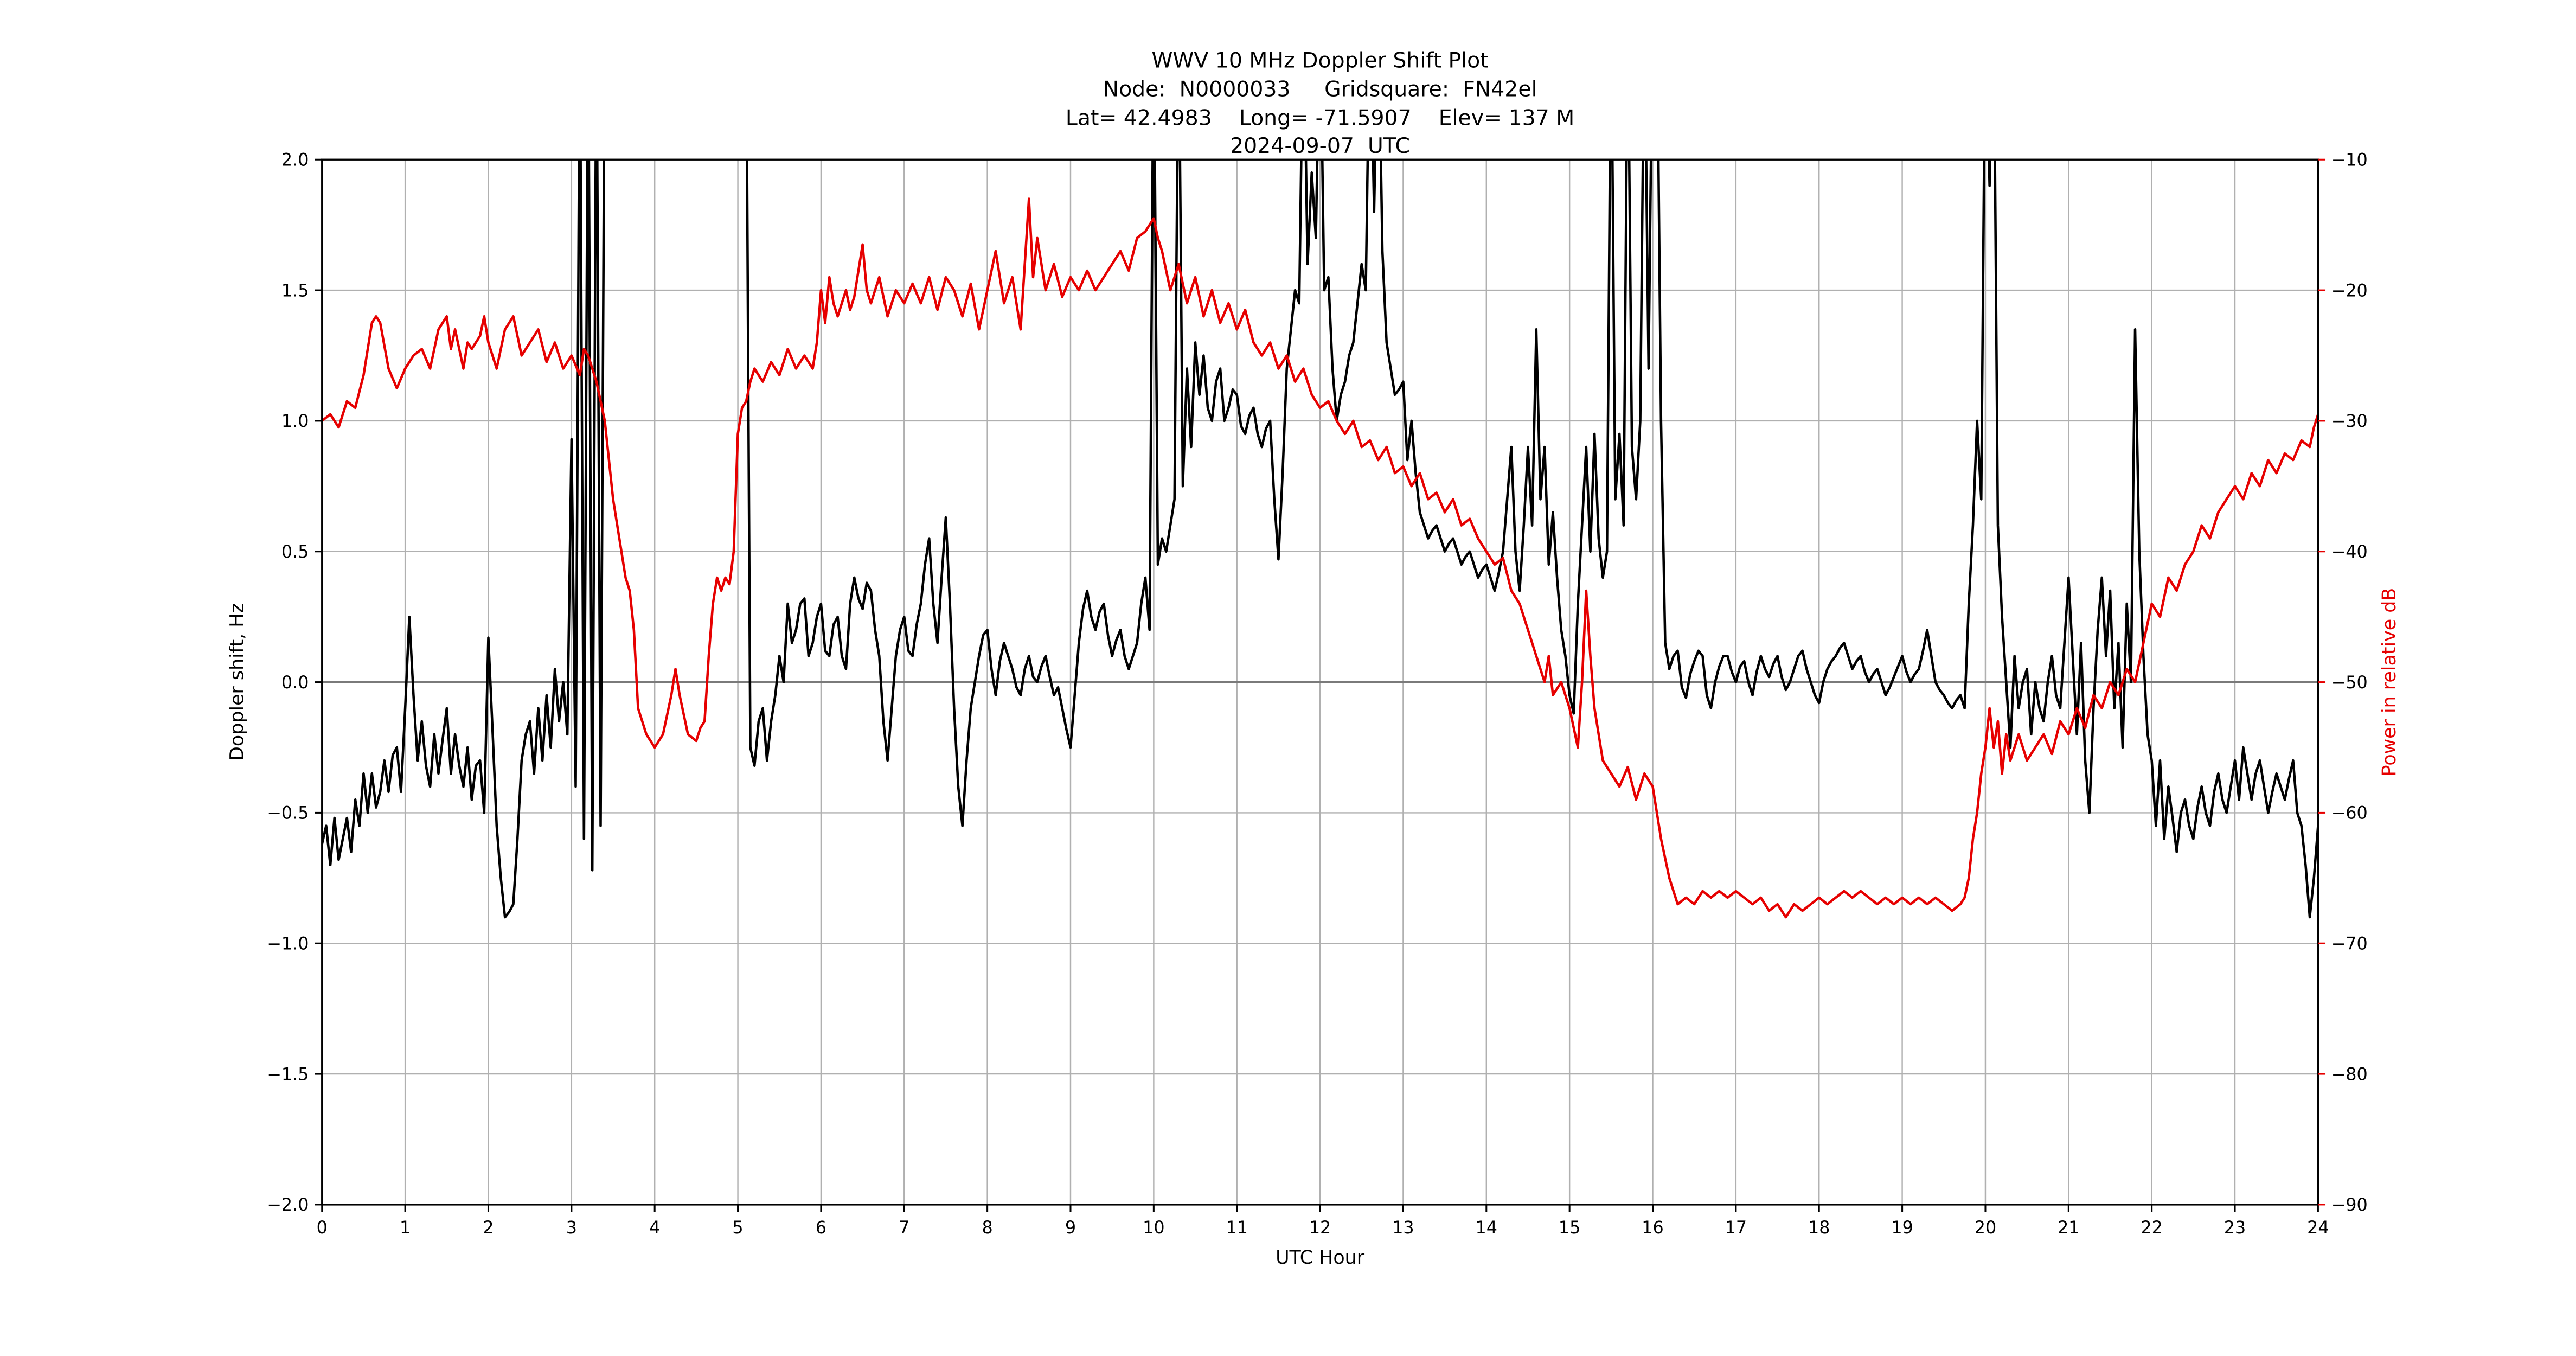  What do you see at coordinates (295, 552) in the screenshot?
I see `y-left-tick-label: 0.5` at bounding box center [295, 552].